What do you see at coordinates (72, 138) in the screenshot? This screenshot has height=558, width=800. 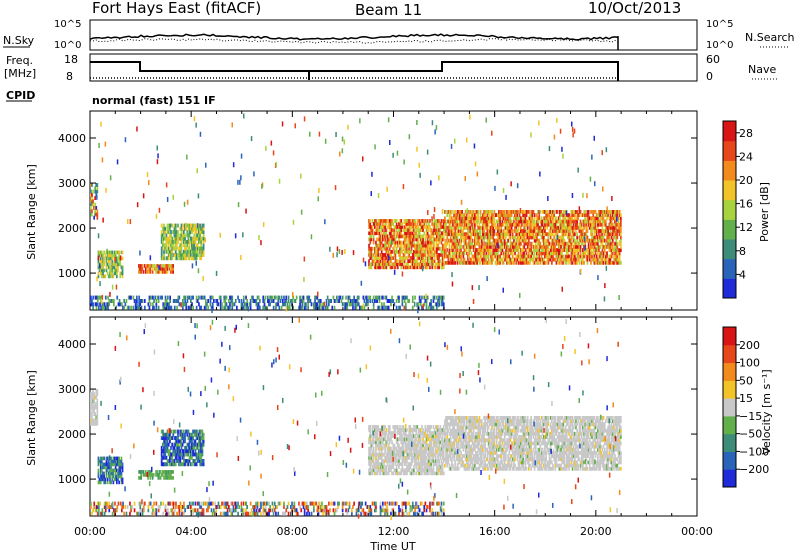 I see `power-y-tick-label: 4000` at bounding box center [72, 138].